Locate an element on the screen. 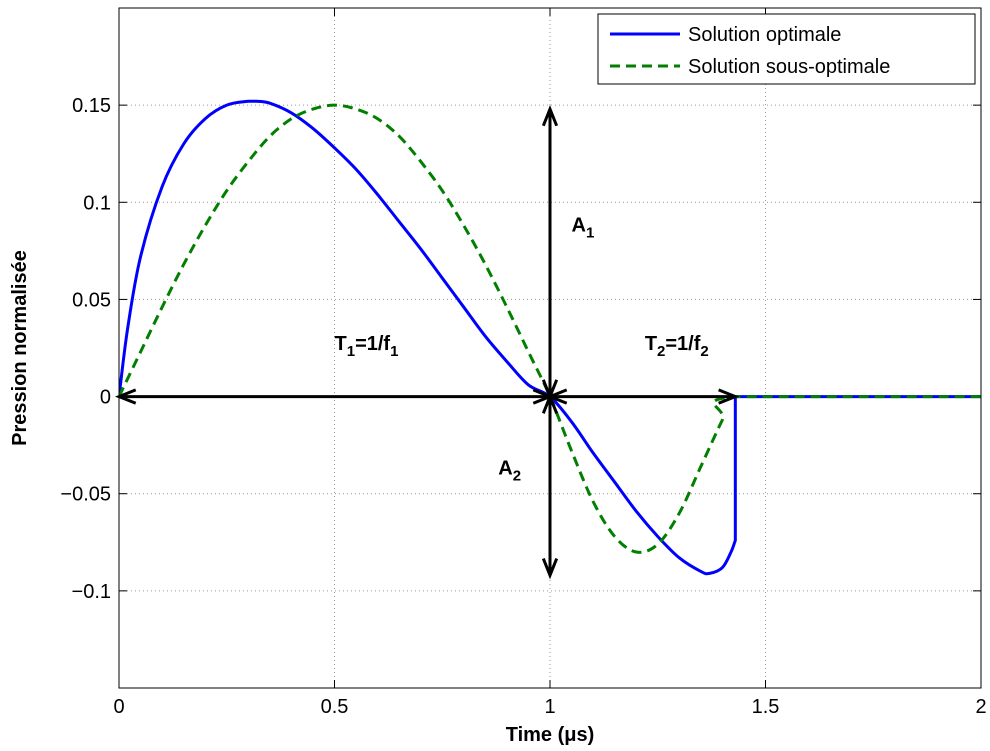 This screenshot has height=751, width=990. x-tick-label: 0 is located at coordinates (118, 707).